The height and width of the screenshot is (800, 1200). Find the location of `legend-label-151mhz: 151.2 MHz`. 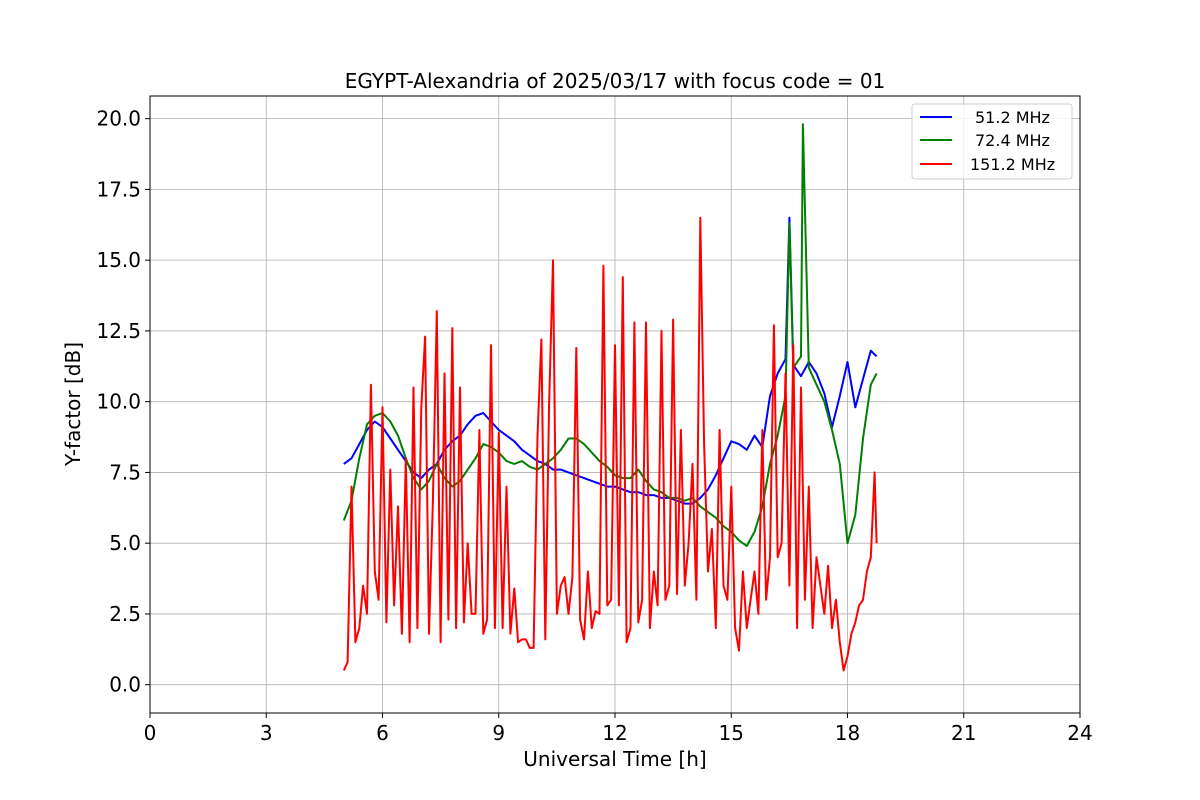

legend-label-151mhz: 151.2 MHz is located at coordinates (1012, 164).